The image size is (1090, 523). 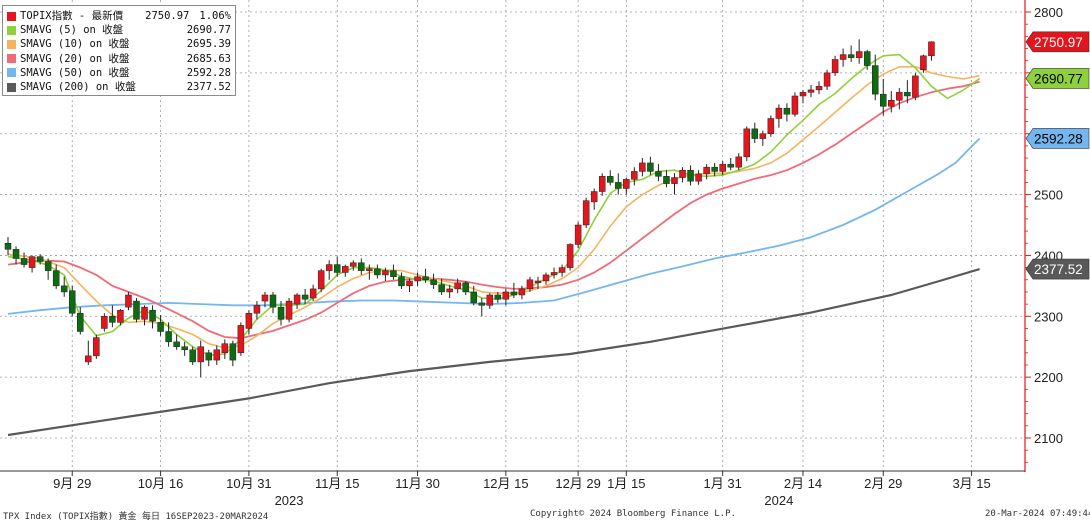 I want to click on y-tick-label: 2100, so click(x=1048, y=438).